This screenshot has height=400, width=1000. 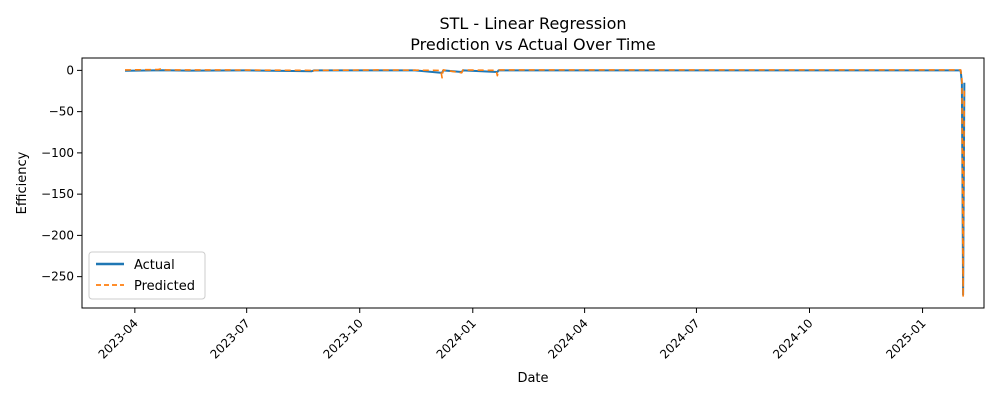 What do you see at coordinates (118, 338) in the screenshot?
I see `x-tick-label: 2023-04` at bounding box center [118, 338].